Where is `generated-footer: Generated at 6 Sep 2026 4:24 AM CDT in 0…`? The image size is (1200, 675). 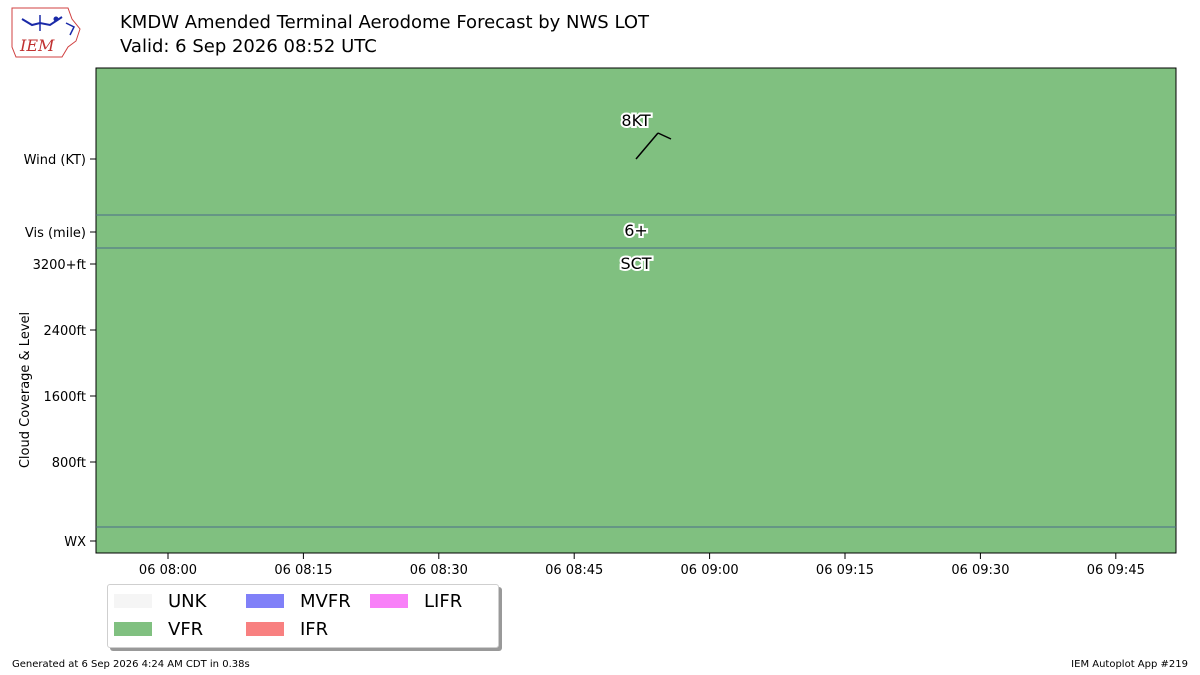
generated-footer: Generated at 6 Sep 2026 4:24 AM CDT in 0… is located at coordinates (131, 664).